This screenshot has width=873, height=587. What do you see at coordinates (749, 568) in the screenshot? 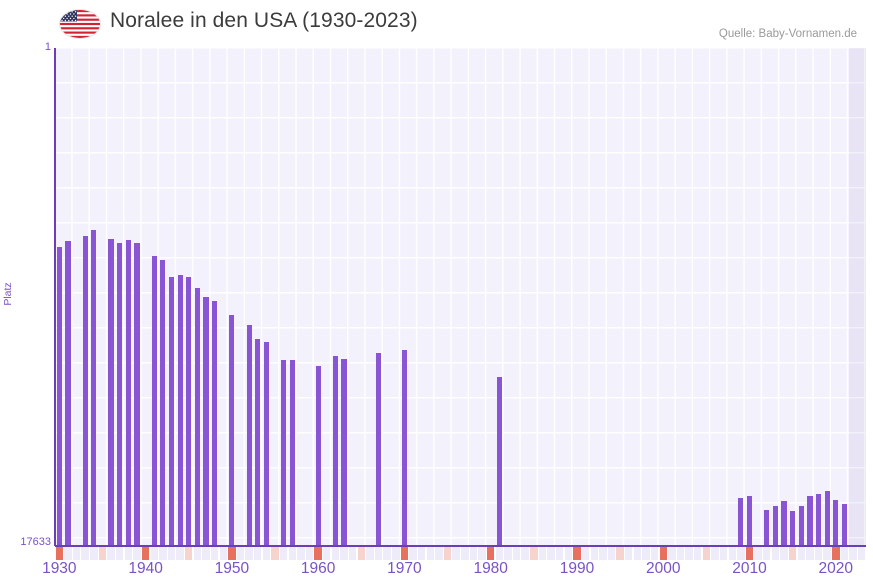
I see `x-axis-tick-label: 2010` at bounding box center [749, 568].